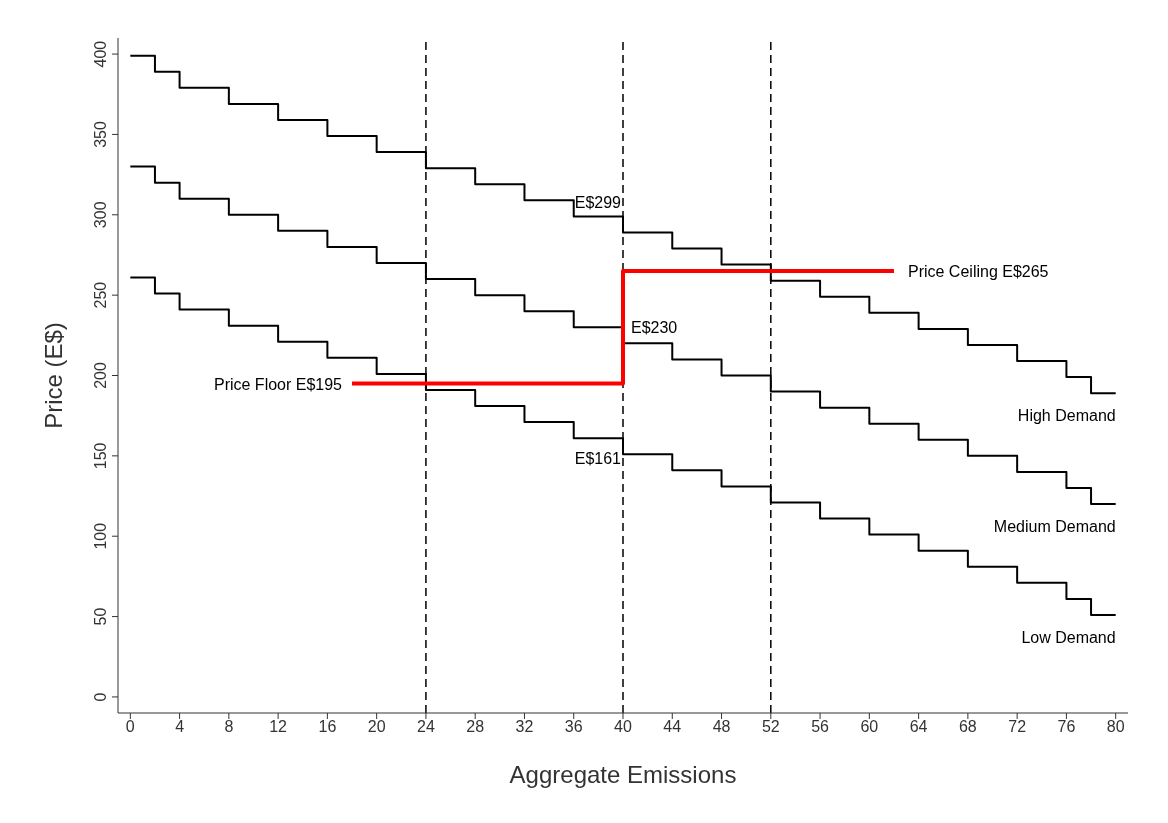 Image resolution: width=1168 pixels, height=823 pixels. Describe the element at coordinates (524, 727) in the screenshot. I see `x-tick-label: 32` at that location.